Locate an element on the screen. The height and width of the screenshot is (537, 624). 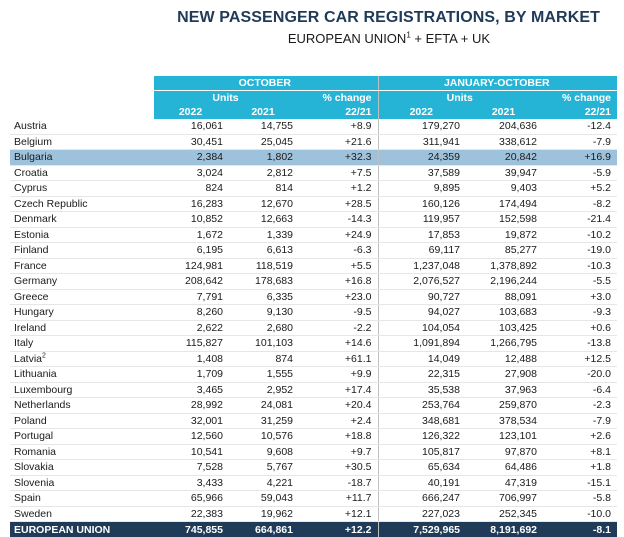
oct-change: +8.9 is located at coordinates (338, 126).